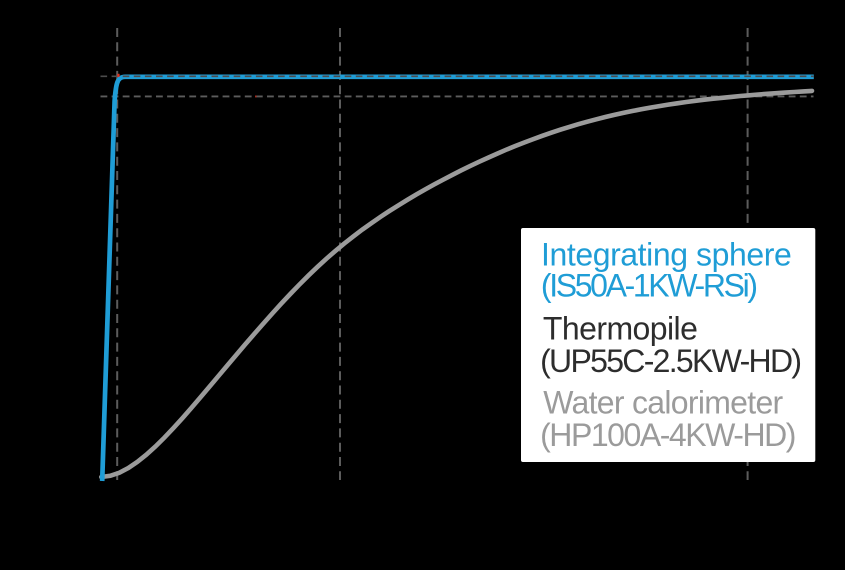 The width and height of the screenshot is (845, 570). Describe the element at coordinates (663, 402) in the screenshot. I see `svg-text: Water calorimeter` at that location.